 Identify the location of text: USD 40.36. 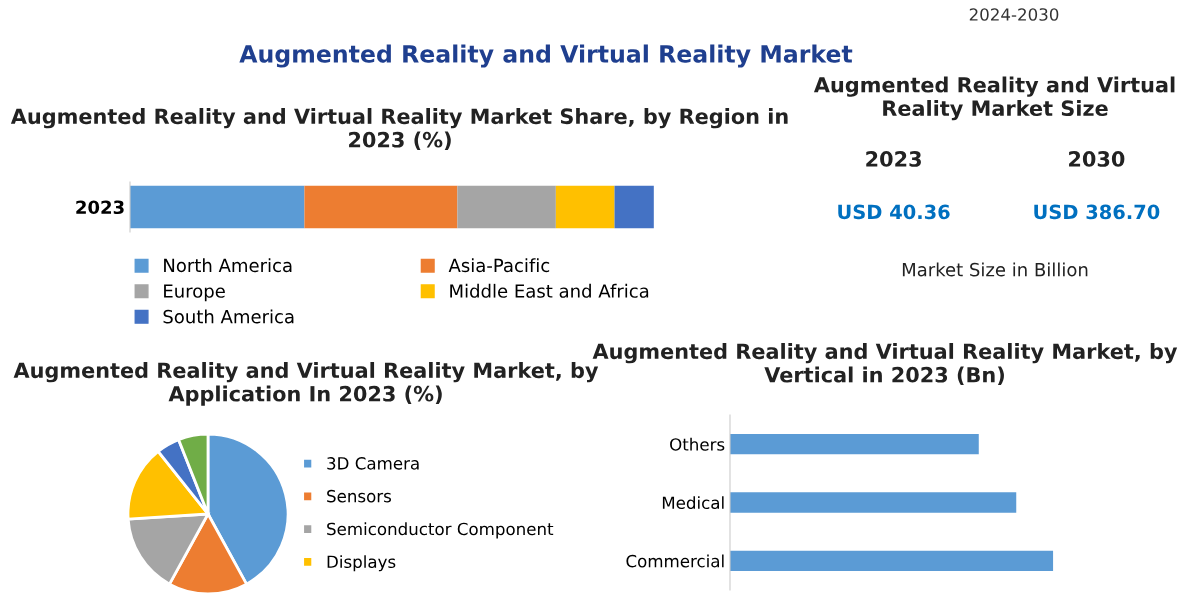
(894, 212).